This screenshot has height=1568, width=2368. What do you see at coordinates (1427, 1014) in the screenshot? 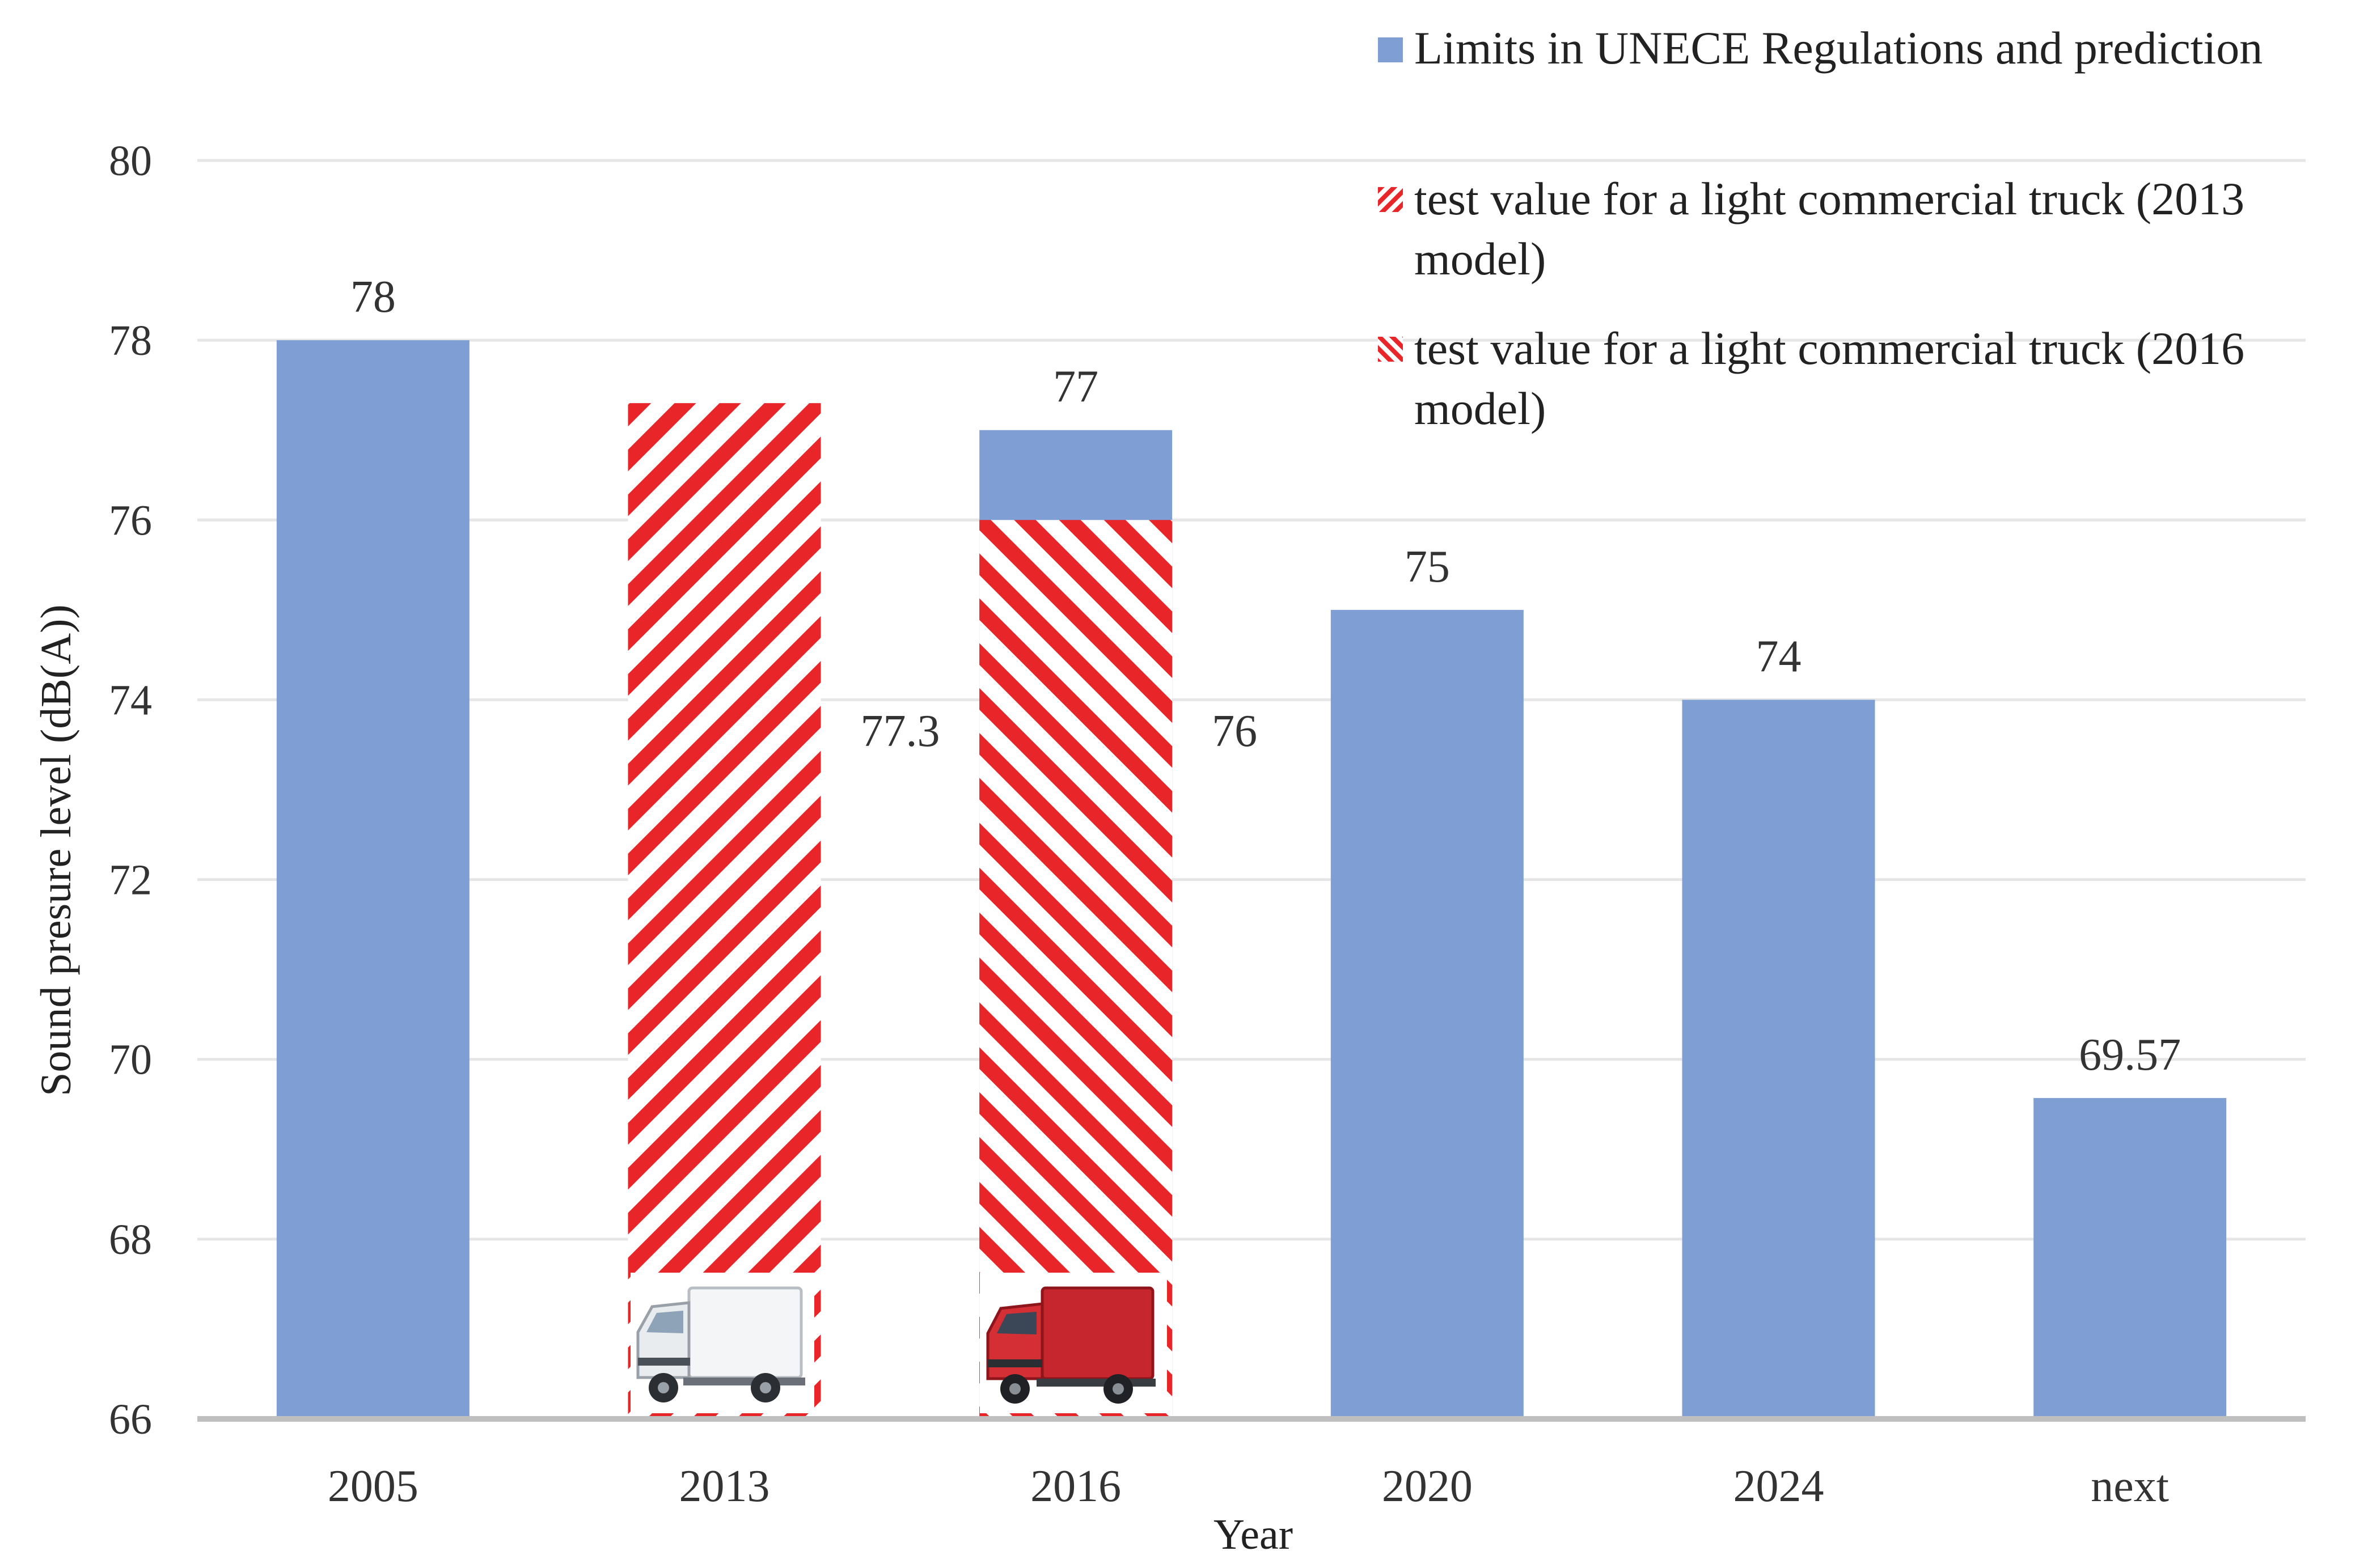
I see `bar-limit-2020` at bounding box center [1427, 1014].